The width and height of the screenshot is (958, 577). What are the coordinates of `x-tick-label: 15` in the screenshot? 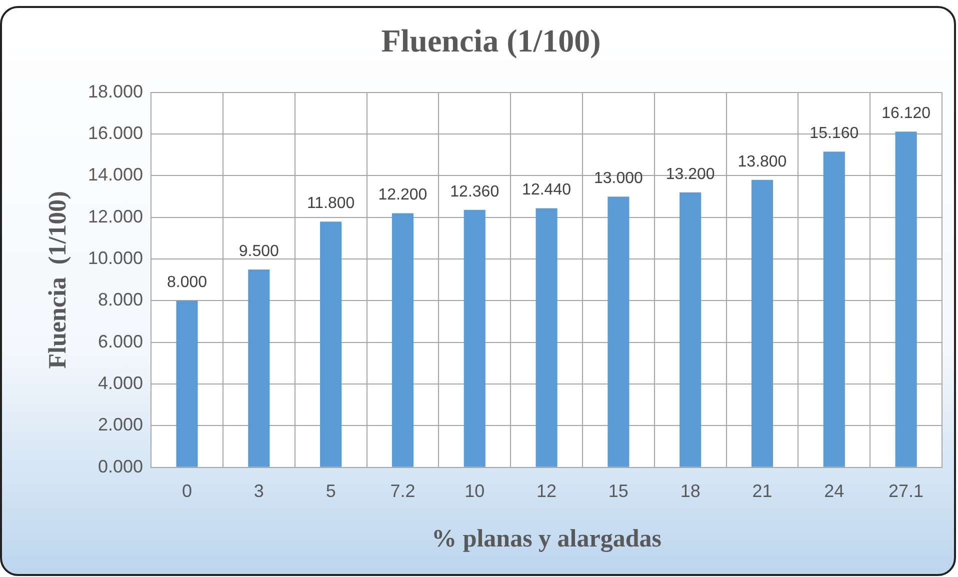 It's located at (618, 491).